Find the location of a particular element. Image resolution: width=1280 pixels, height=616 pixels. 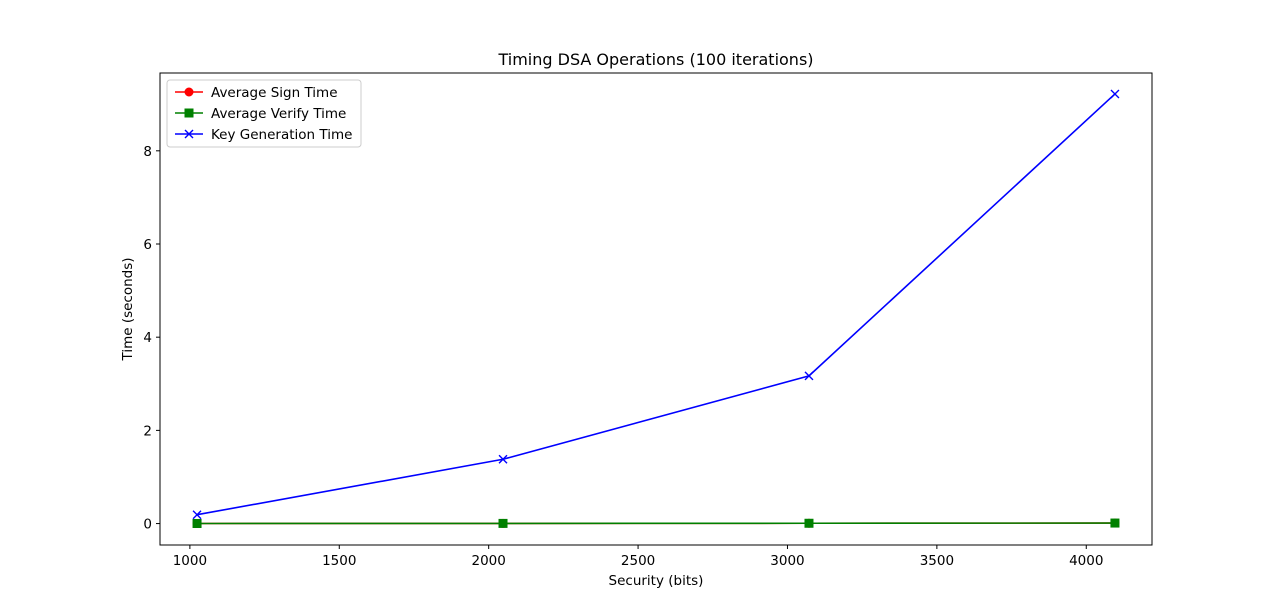

y-tick-label-3: 6 is located at coordinates (147, 245).